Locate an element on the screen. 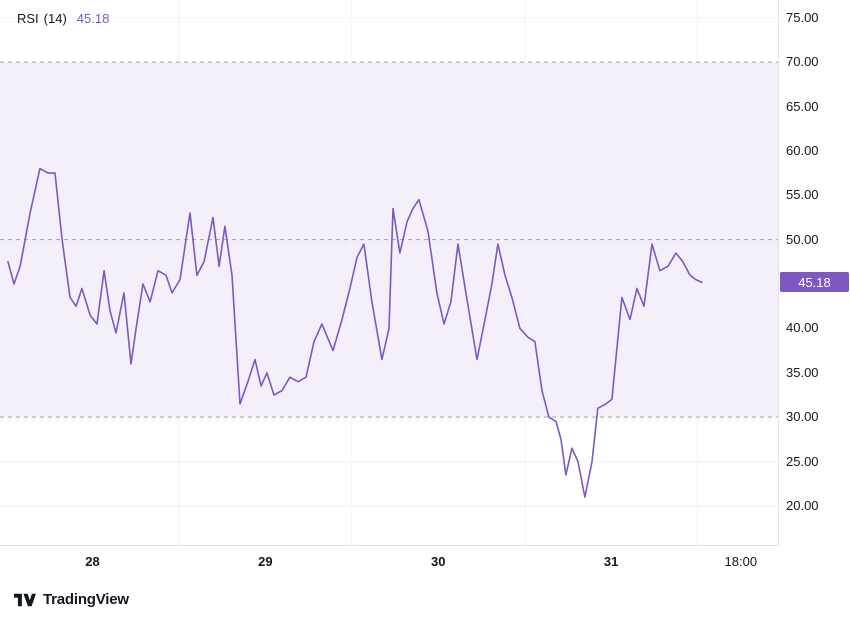  price-axis-label: 75.00 is located at coordinates (802, 17).